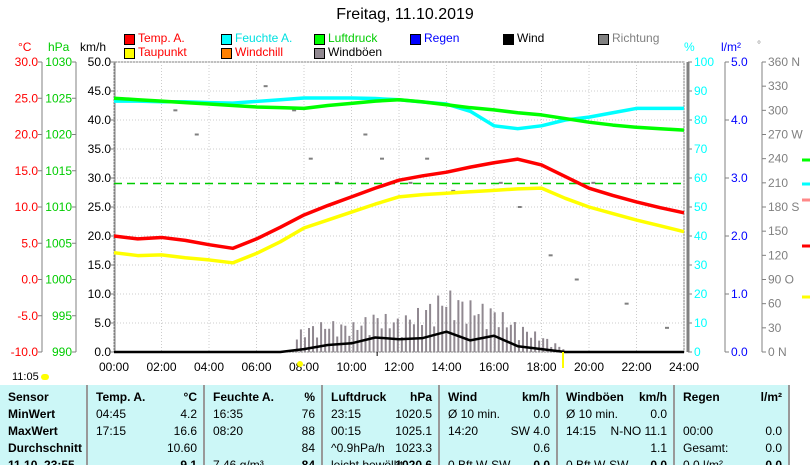 This screenshot has height=465, width=810. What do you see at coordinates (358, 448) in the screenshot?
I see `row-label: ^0.9hPa/h` at bounding box center [358, 448].